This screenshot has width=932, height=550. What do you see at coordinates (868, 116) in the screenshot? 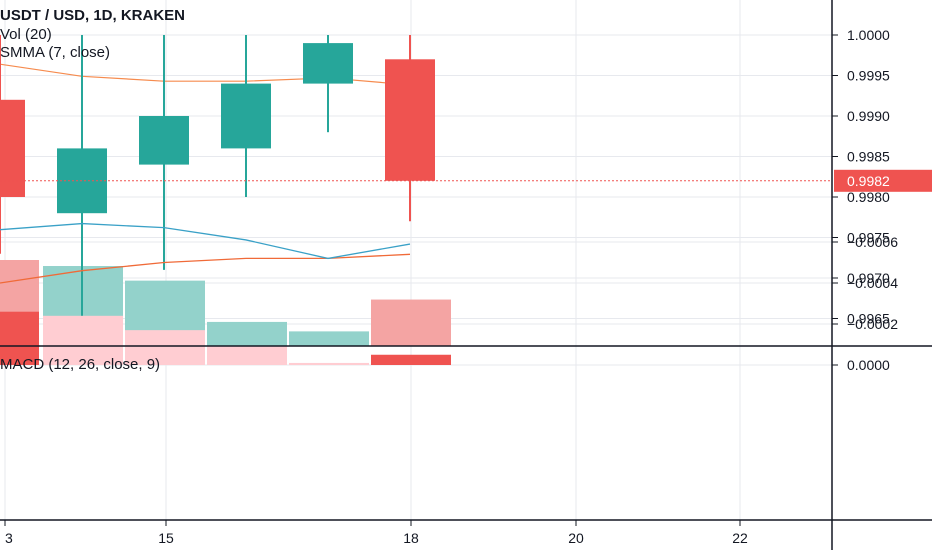
I see `price-tick-label: 0.9990` at bounding box center [868, 116].